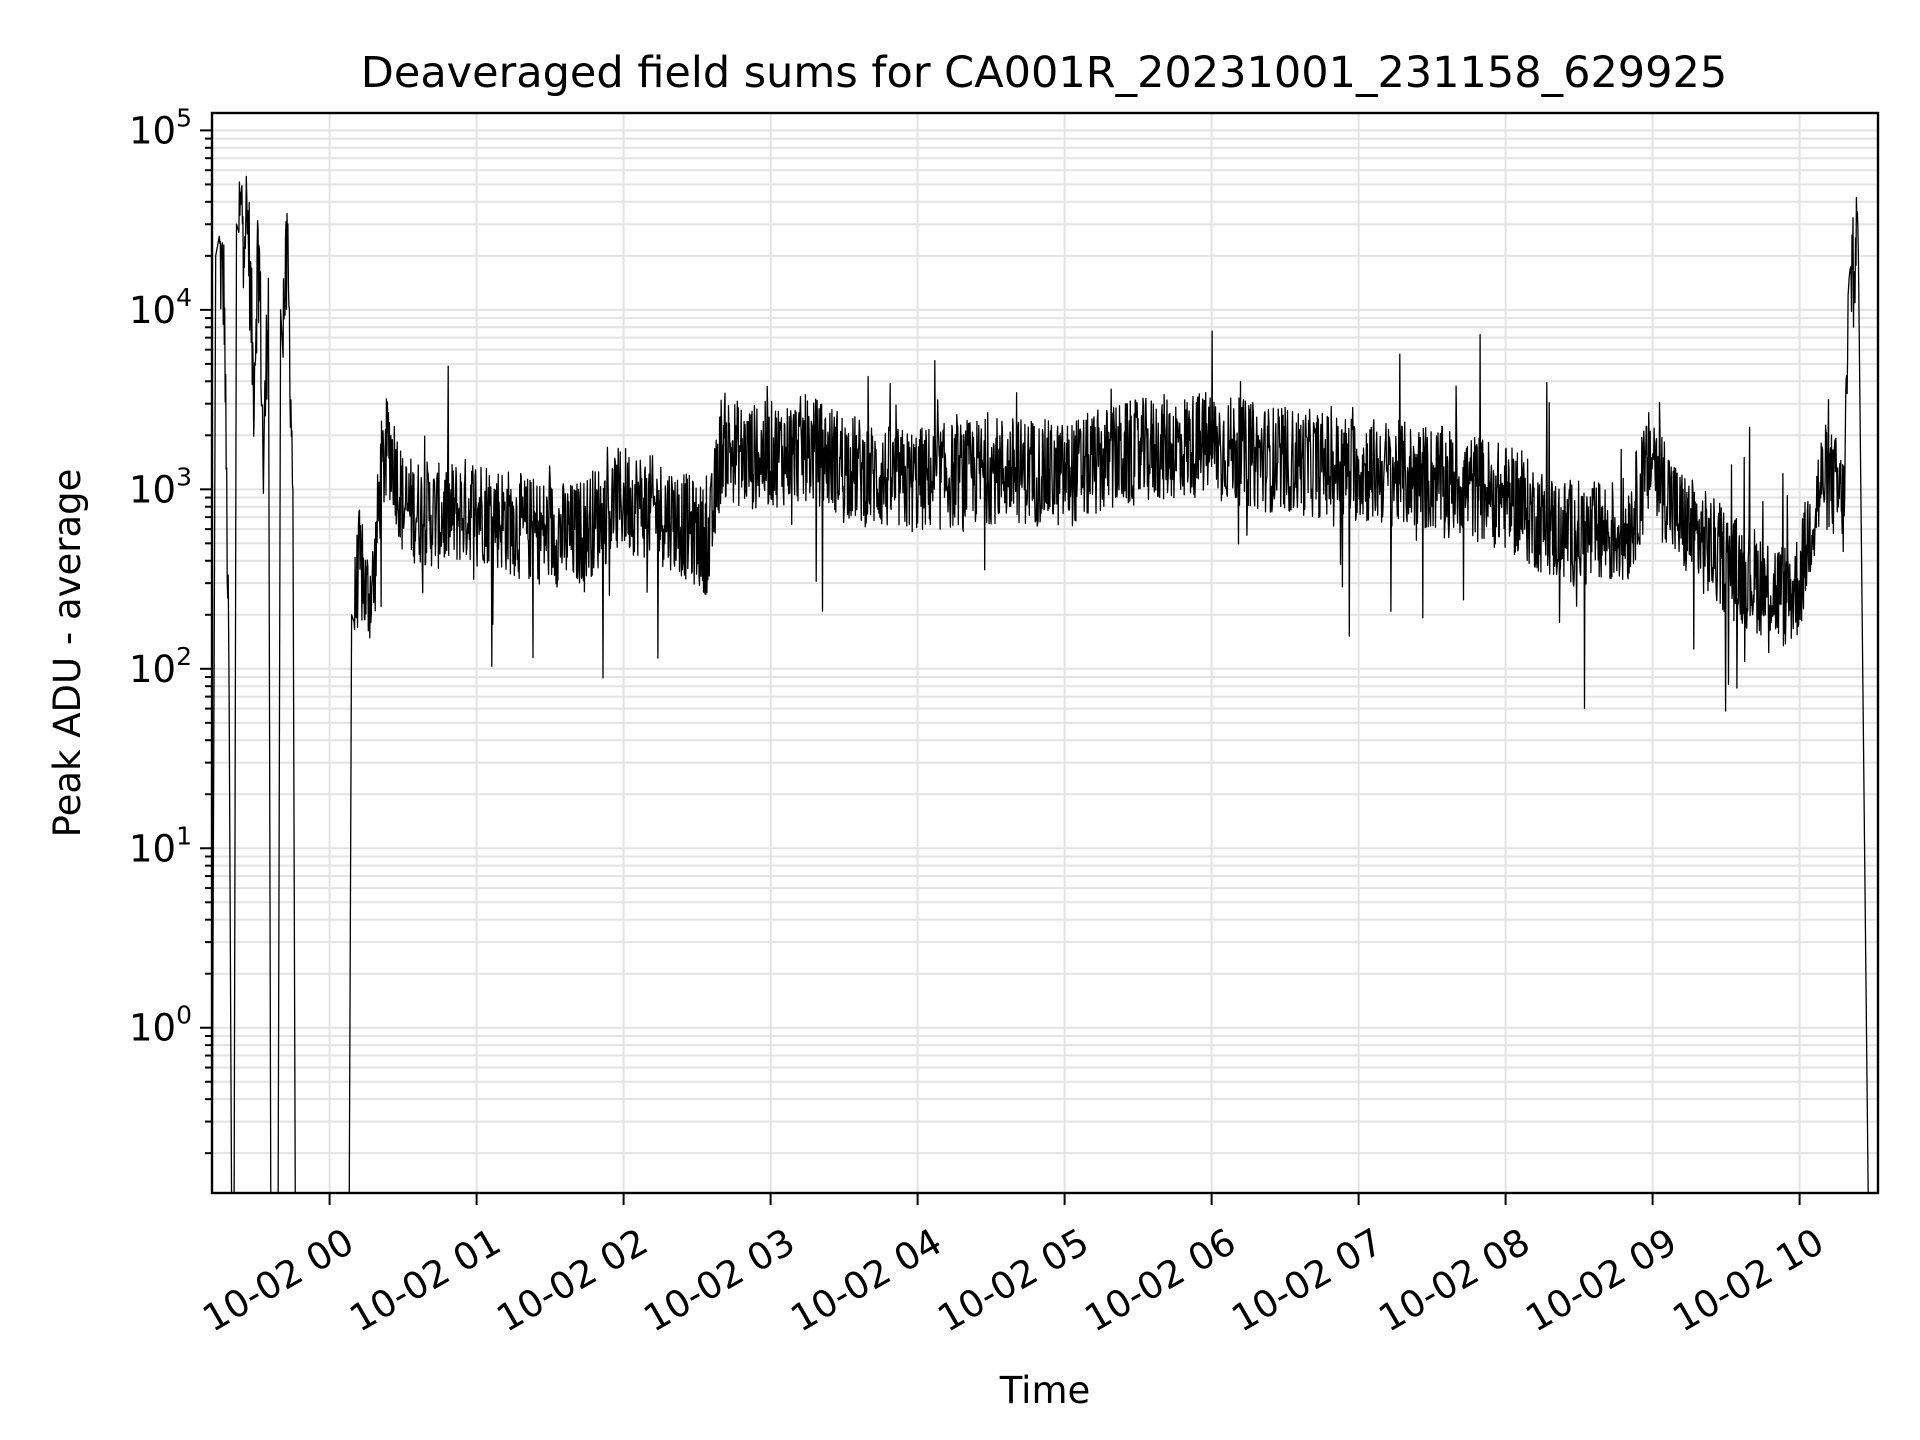 This screenshot has height=1440, width=1920. I want to click on y-tick-label: 10², so click(160, 666).